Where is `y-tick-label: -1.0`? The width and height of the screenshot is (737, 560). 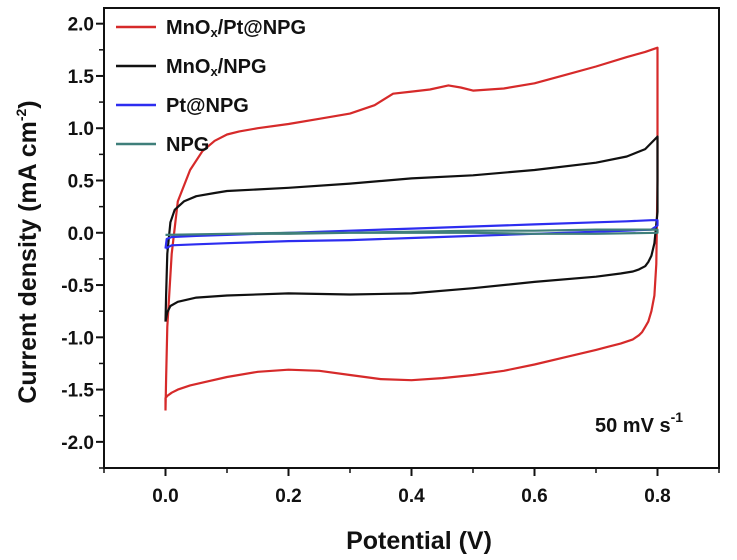
y-tick-label: -1.0 is located at coordinates (77, 338).